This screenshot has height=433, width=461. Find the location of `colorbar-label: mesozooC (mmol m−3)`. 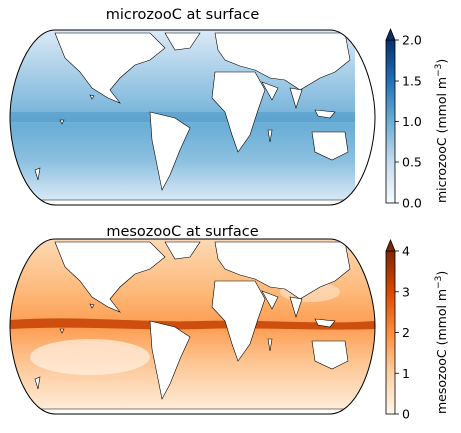

colorbar-label: mesozooC (mmol m−3) is located at coordinates (441, 342).